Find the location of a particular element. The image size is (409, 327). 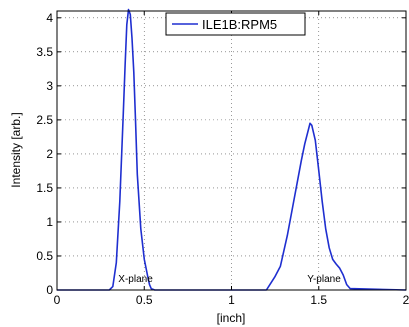

x-tick-label-4: 2 is located at coordinates (406, 300).